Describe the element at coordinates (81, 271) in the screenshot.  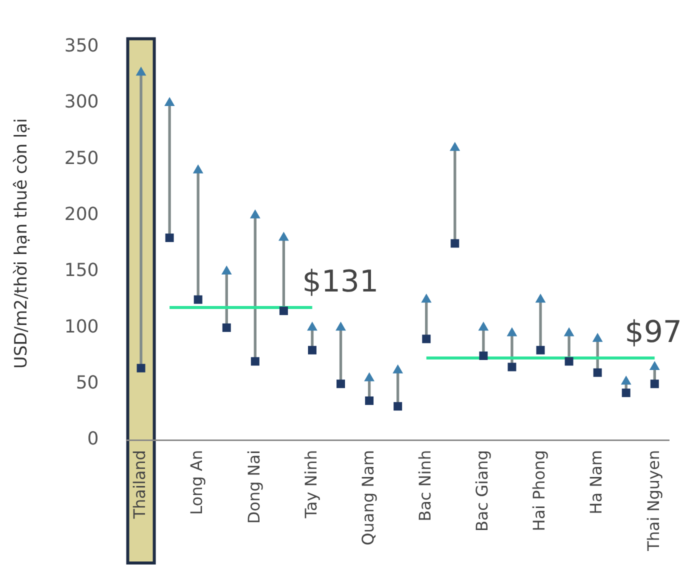
I see `y-tick-label: 150` at that location.